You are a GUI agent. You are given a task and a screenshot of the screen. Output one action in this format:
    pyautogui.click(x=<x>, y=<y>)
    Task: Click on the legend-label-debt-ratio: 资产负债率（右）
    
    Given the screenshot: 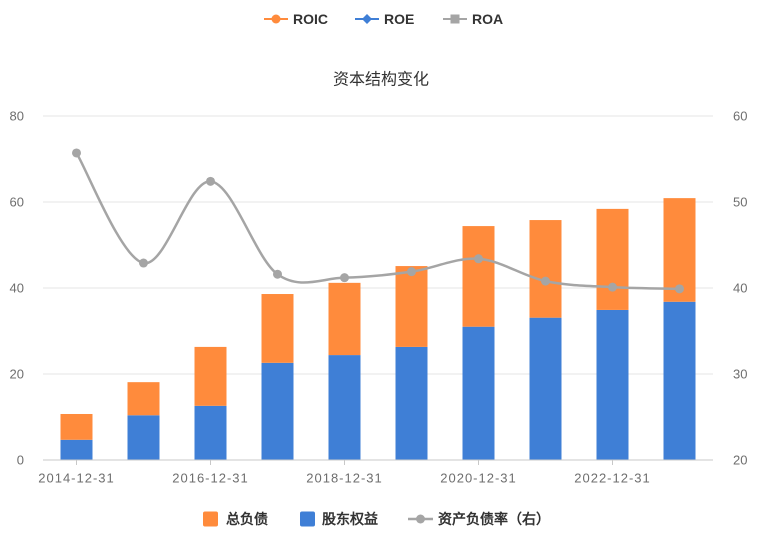 What is the action you would take?
    pyautogui.click(x=494, y=519)
    